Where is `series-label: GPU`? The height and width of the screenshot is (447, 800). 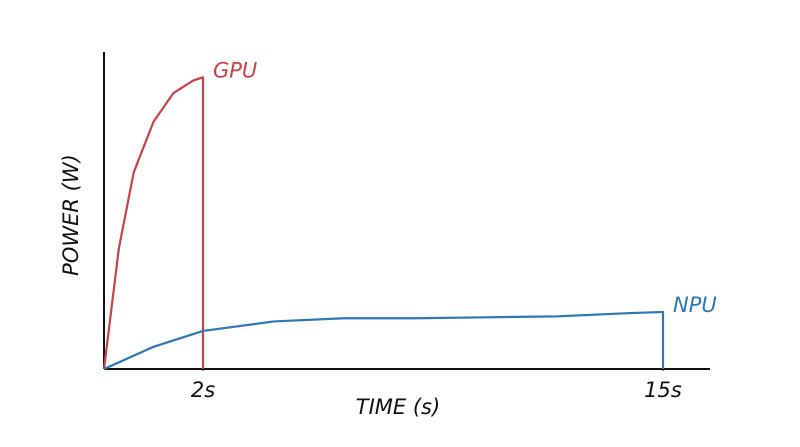
series-label: GPU is located at coordinates (235, 70).